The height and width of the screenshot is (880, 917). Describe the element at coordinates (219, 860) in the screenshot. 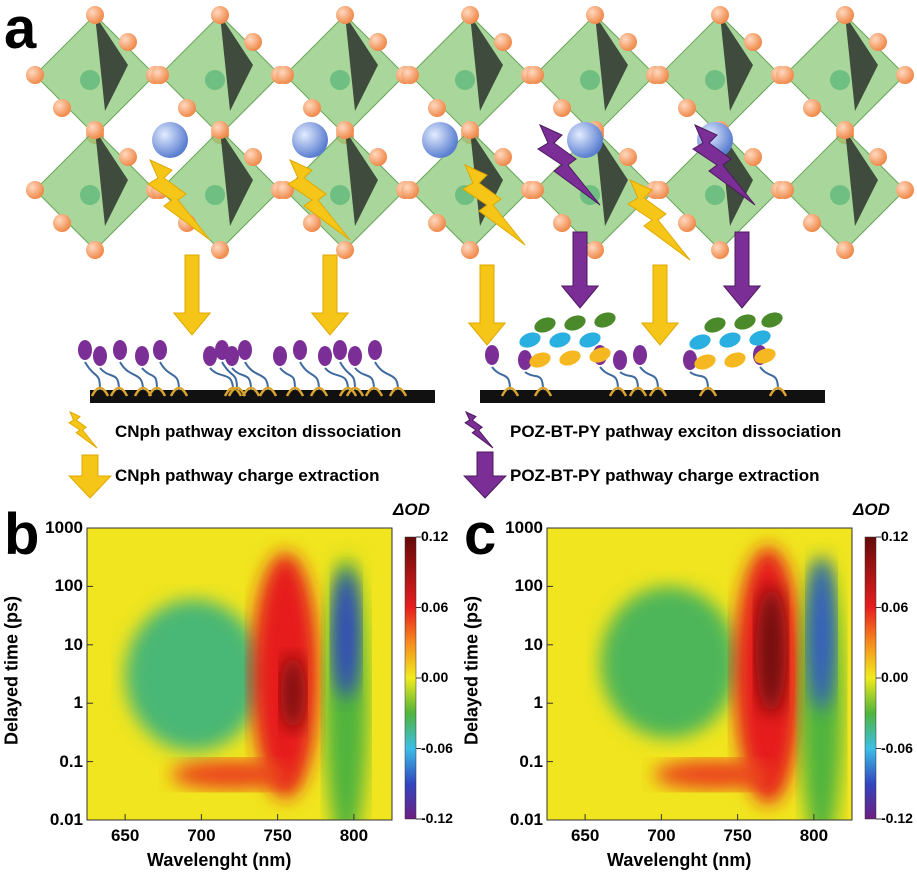

I see `x-axis-label: Wavelenght (nm)` at that location.